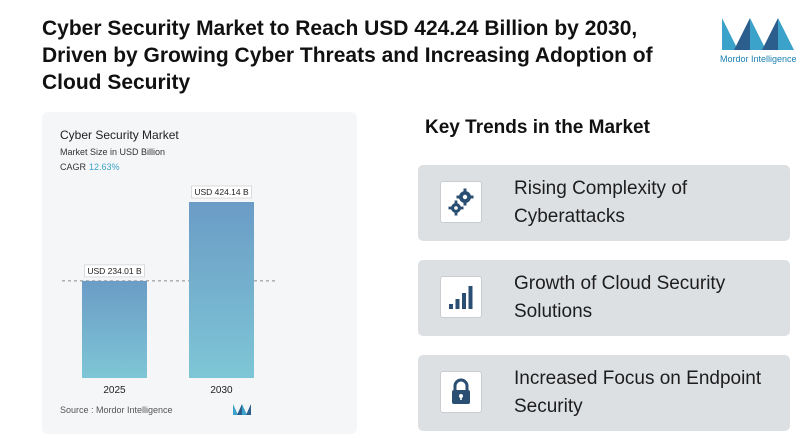 Image resolution: width=800 pixels, height=438 pixels. I want to click on trend-card: Rising Complexity of Cyberattacks, so click(604, 203).